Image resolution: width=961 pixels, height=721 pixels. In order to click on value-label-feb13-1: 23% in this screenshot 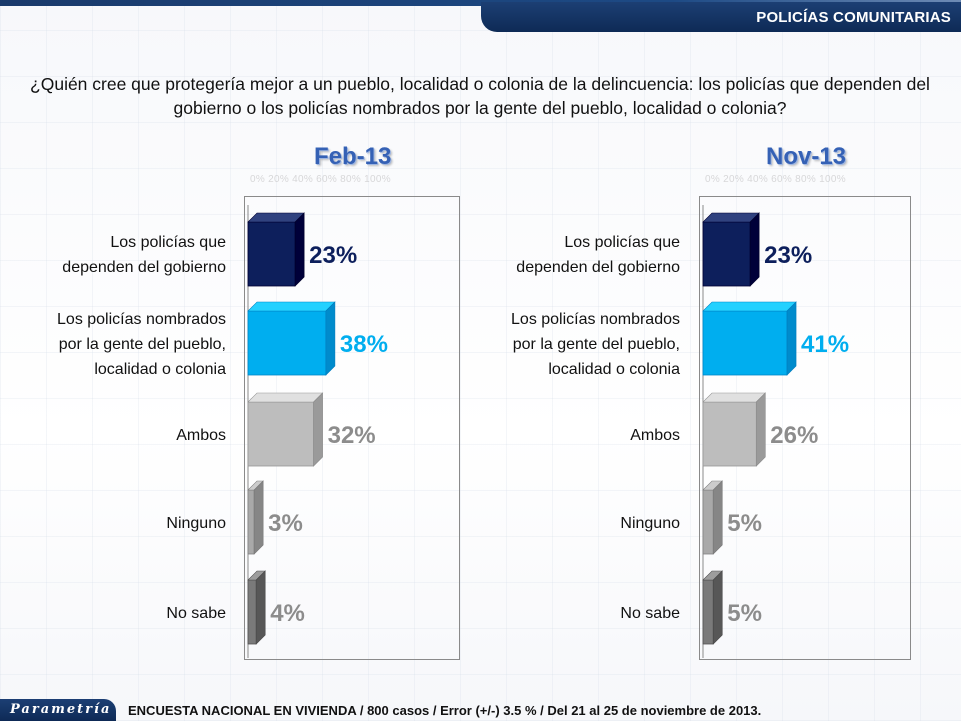, I will do `click(333, 255)`.